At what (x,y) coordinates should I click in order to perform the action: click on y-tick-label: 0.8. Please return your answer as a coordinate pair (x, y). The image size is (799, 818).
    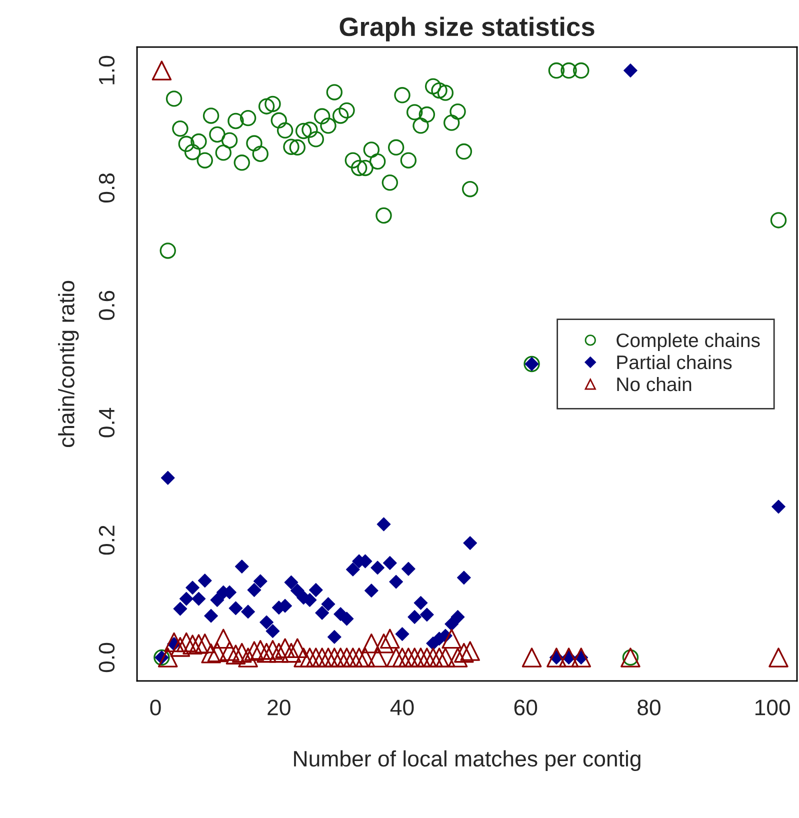
    Looking at the image, I should click on (106, 187).